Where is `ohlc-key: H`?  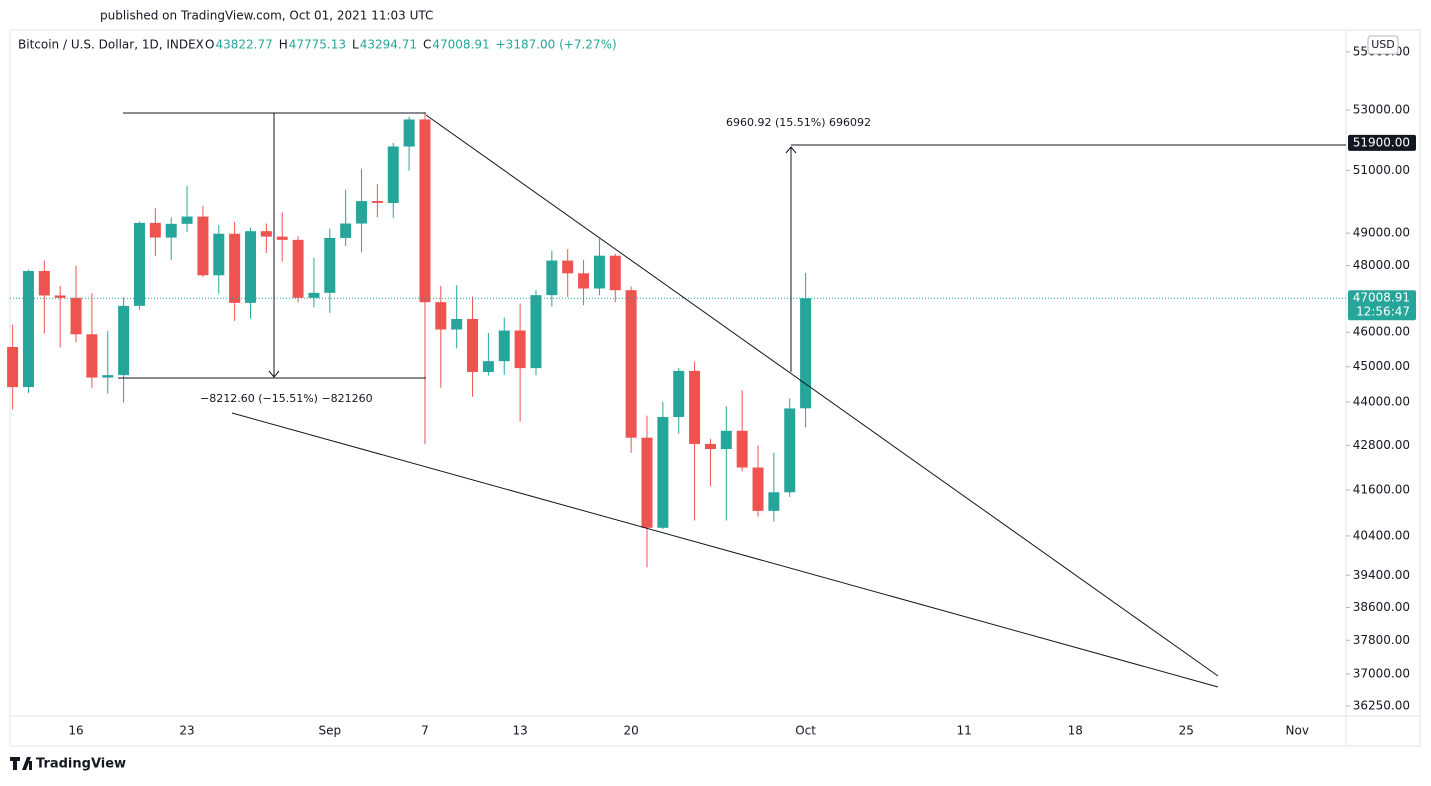
ohlc-key: H is located at coordinates (283, 45).